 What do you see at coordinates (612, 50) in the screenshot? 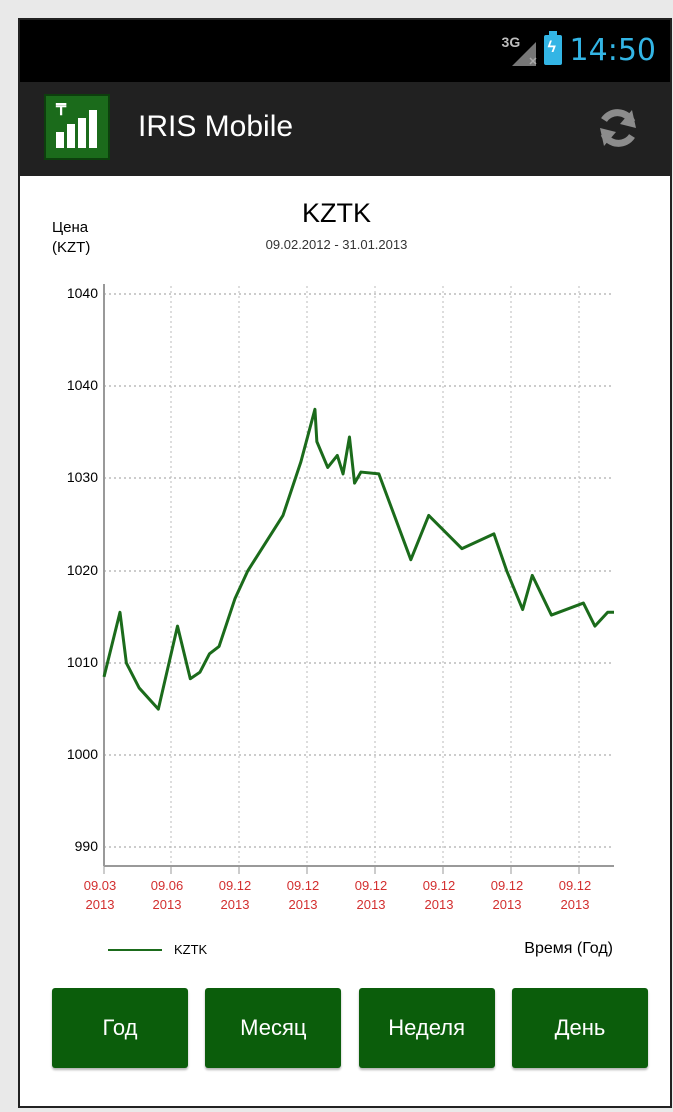
I see `status-time: 14:50` at bounding box center [612, 50].